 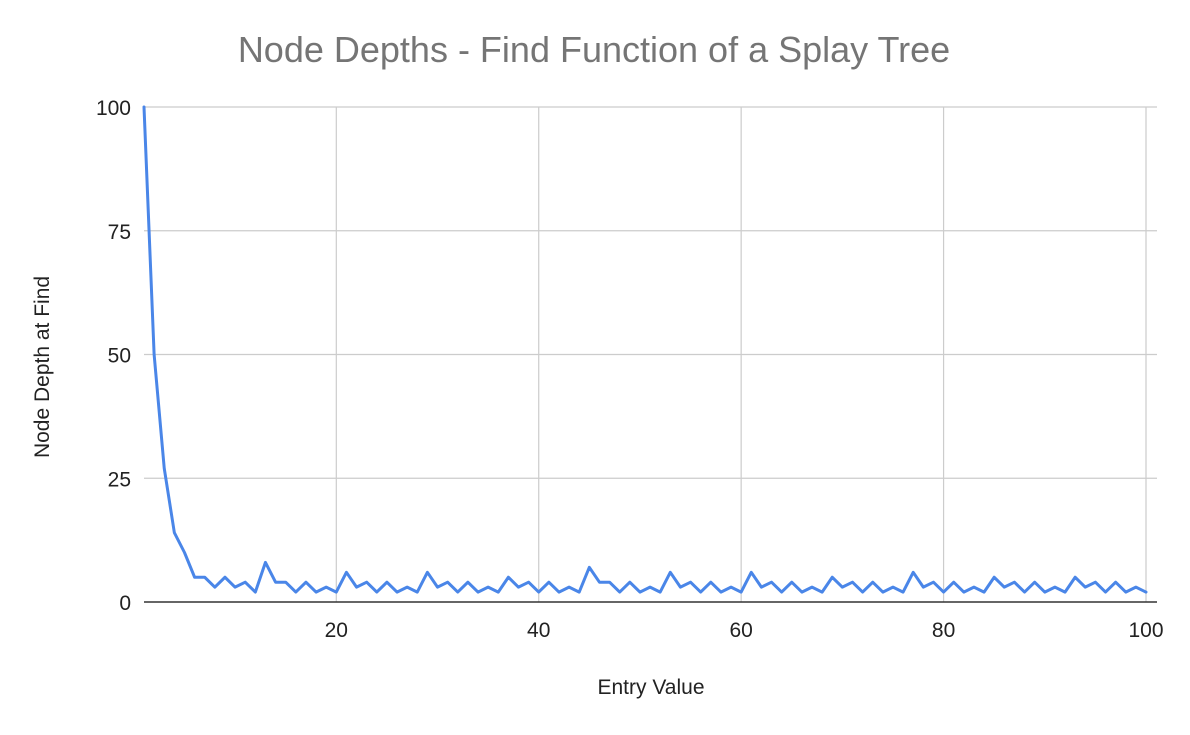 What do you see at coordinates (113, 108) in the screenshot?
I see `y-tick-label: 100` at bounding box center [113, 108].